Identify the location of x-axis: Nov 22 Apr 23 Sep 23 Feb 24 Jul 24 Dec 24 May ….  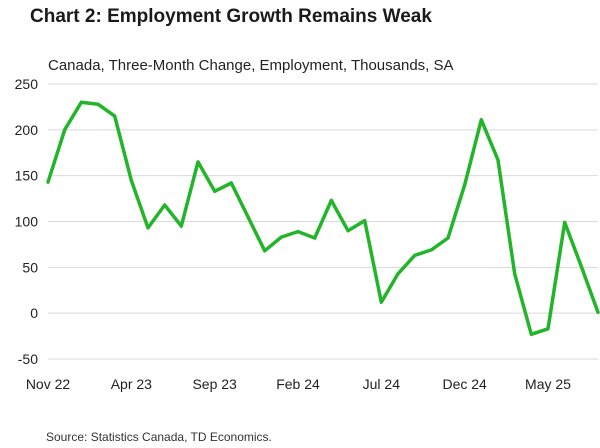
(298, 384).